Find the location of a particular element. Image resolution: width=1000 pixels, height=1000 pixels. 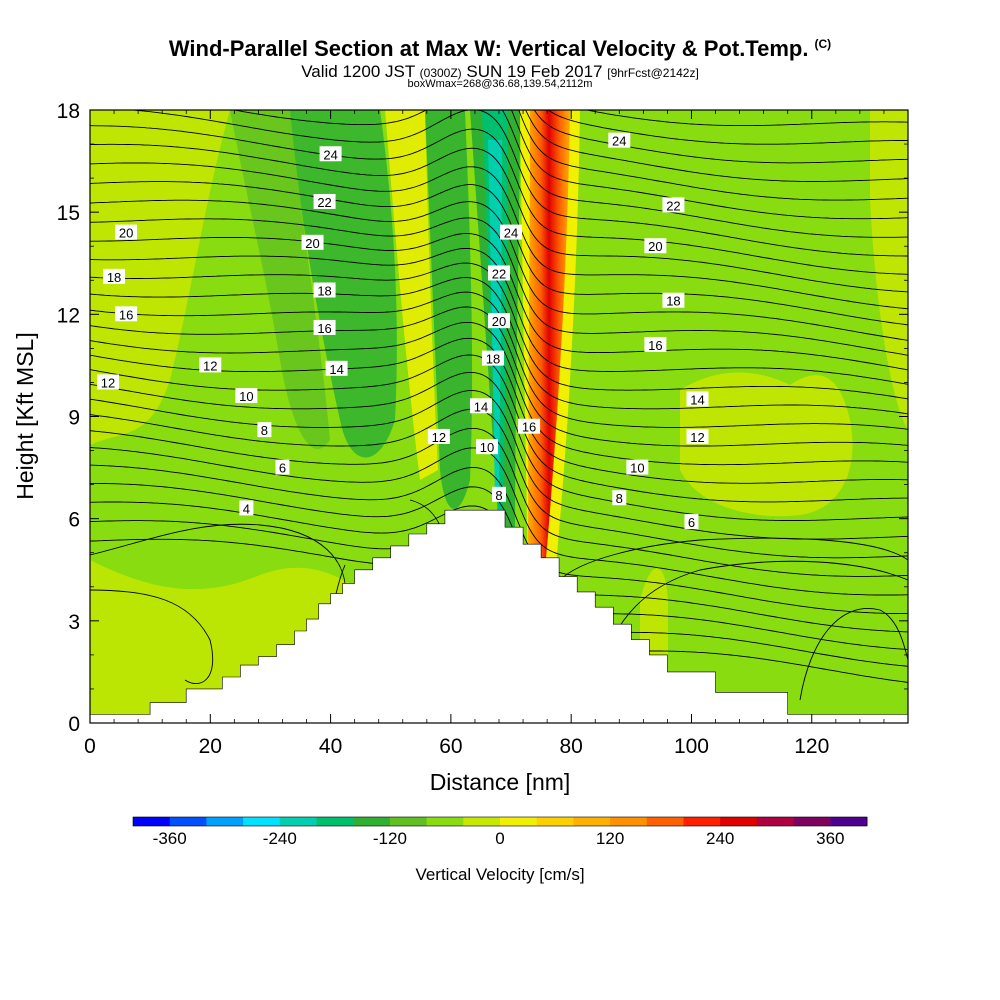

contour-label-text: 6 is located at coordinates (691, 522).